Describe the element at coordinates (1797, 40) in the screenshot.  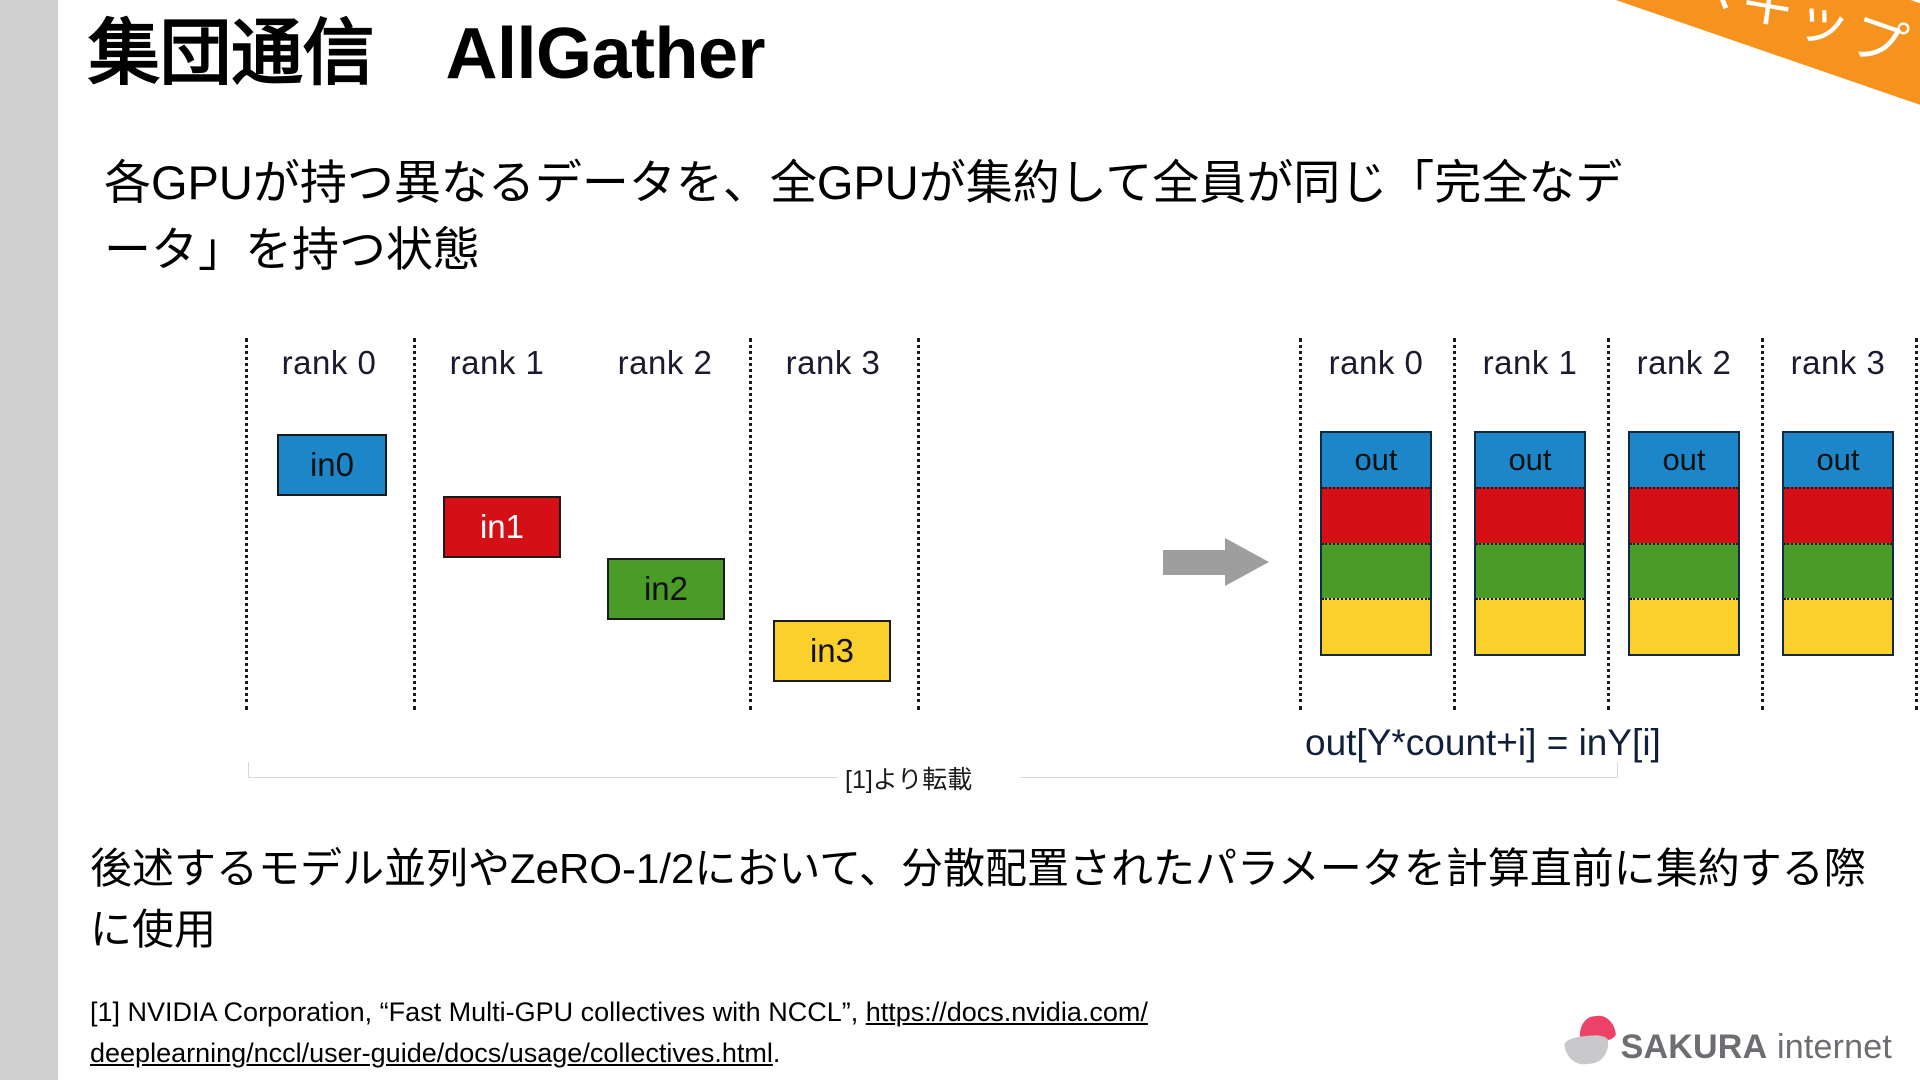
I see `skip-ribbon-label: スキップ` at that location.